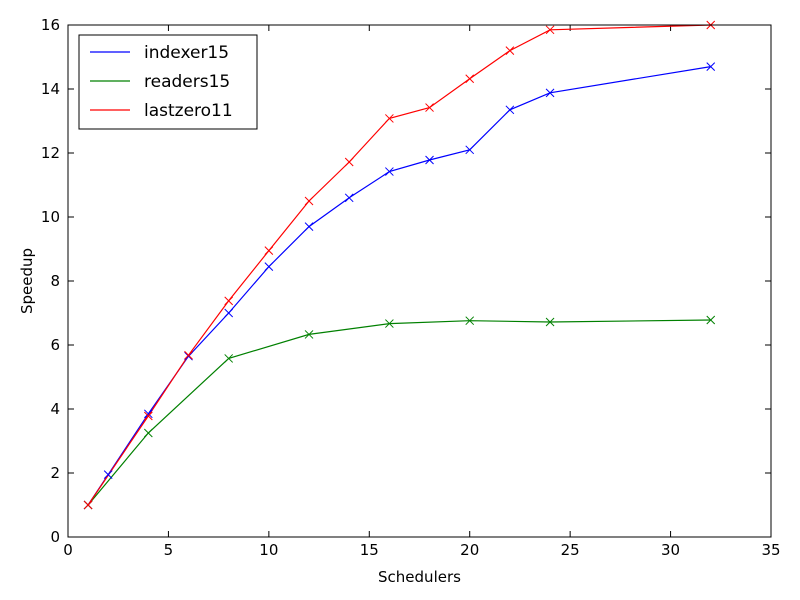  Describe the element at coordinates (770, 550) in the screenshot. I see `x-tick-label: 35` at that location.